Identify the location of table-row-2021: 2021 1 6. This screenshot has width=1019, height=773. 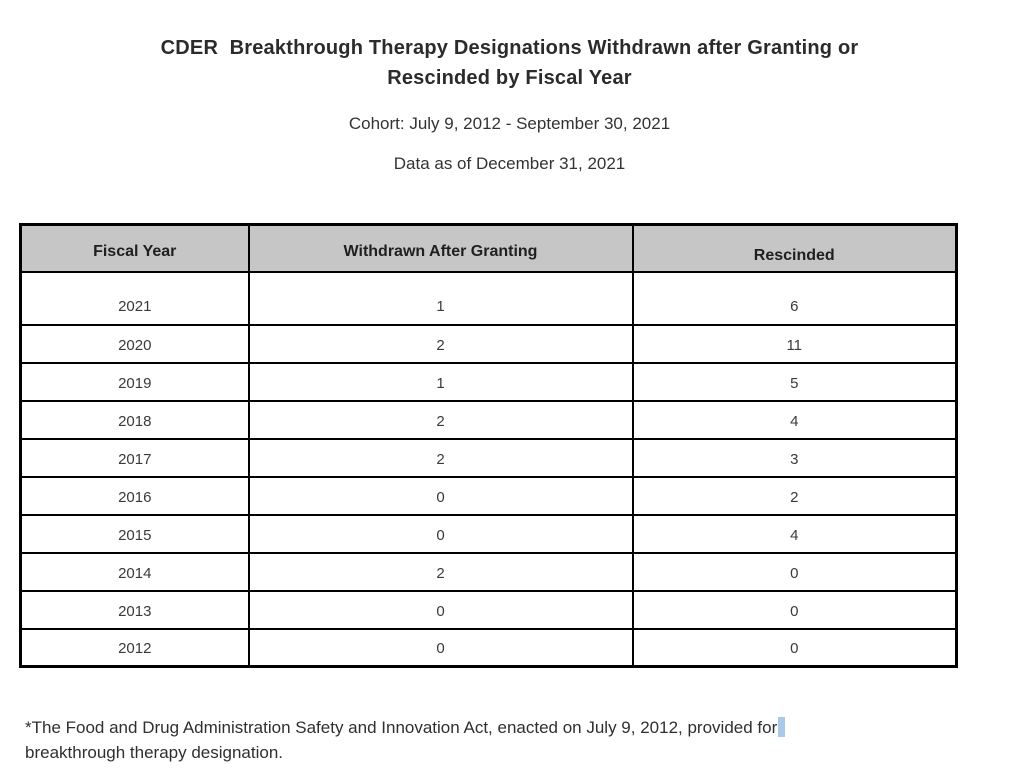
(488, 298).